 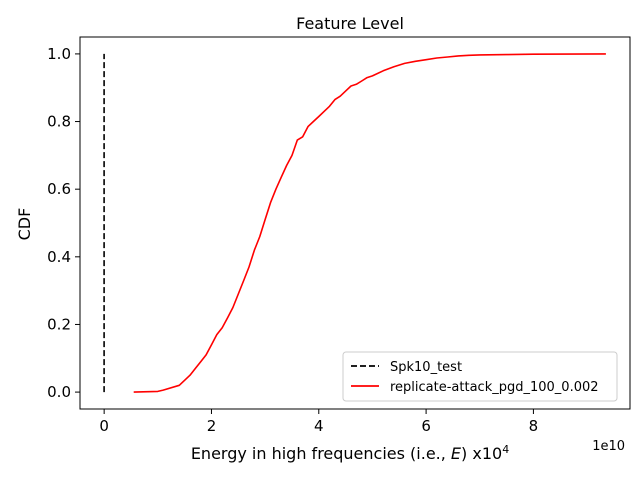 What do you see at coordinates (104, 426) in the screenshot?
I see `x-tick-label: 0` at bounding box center [104, 426].